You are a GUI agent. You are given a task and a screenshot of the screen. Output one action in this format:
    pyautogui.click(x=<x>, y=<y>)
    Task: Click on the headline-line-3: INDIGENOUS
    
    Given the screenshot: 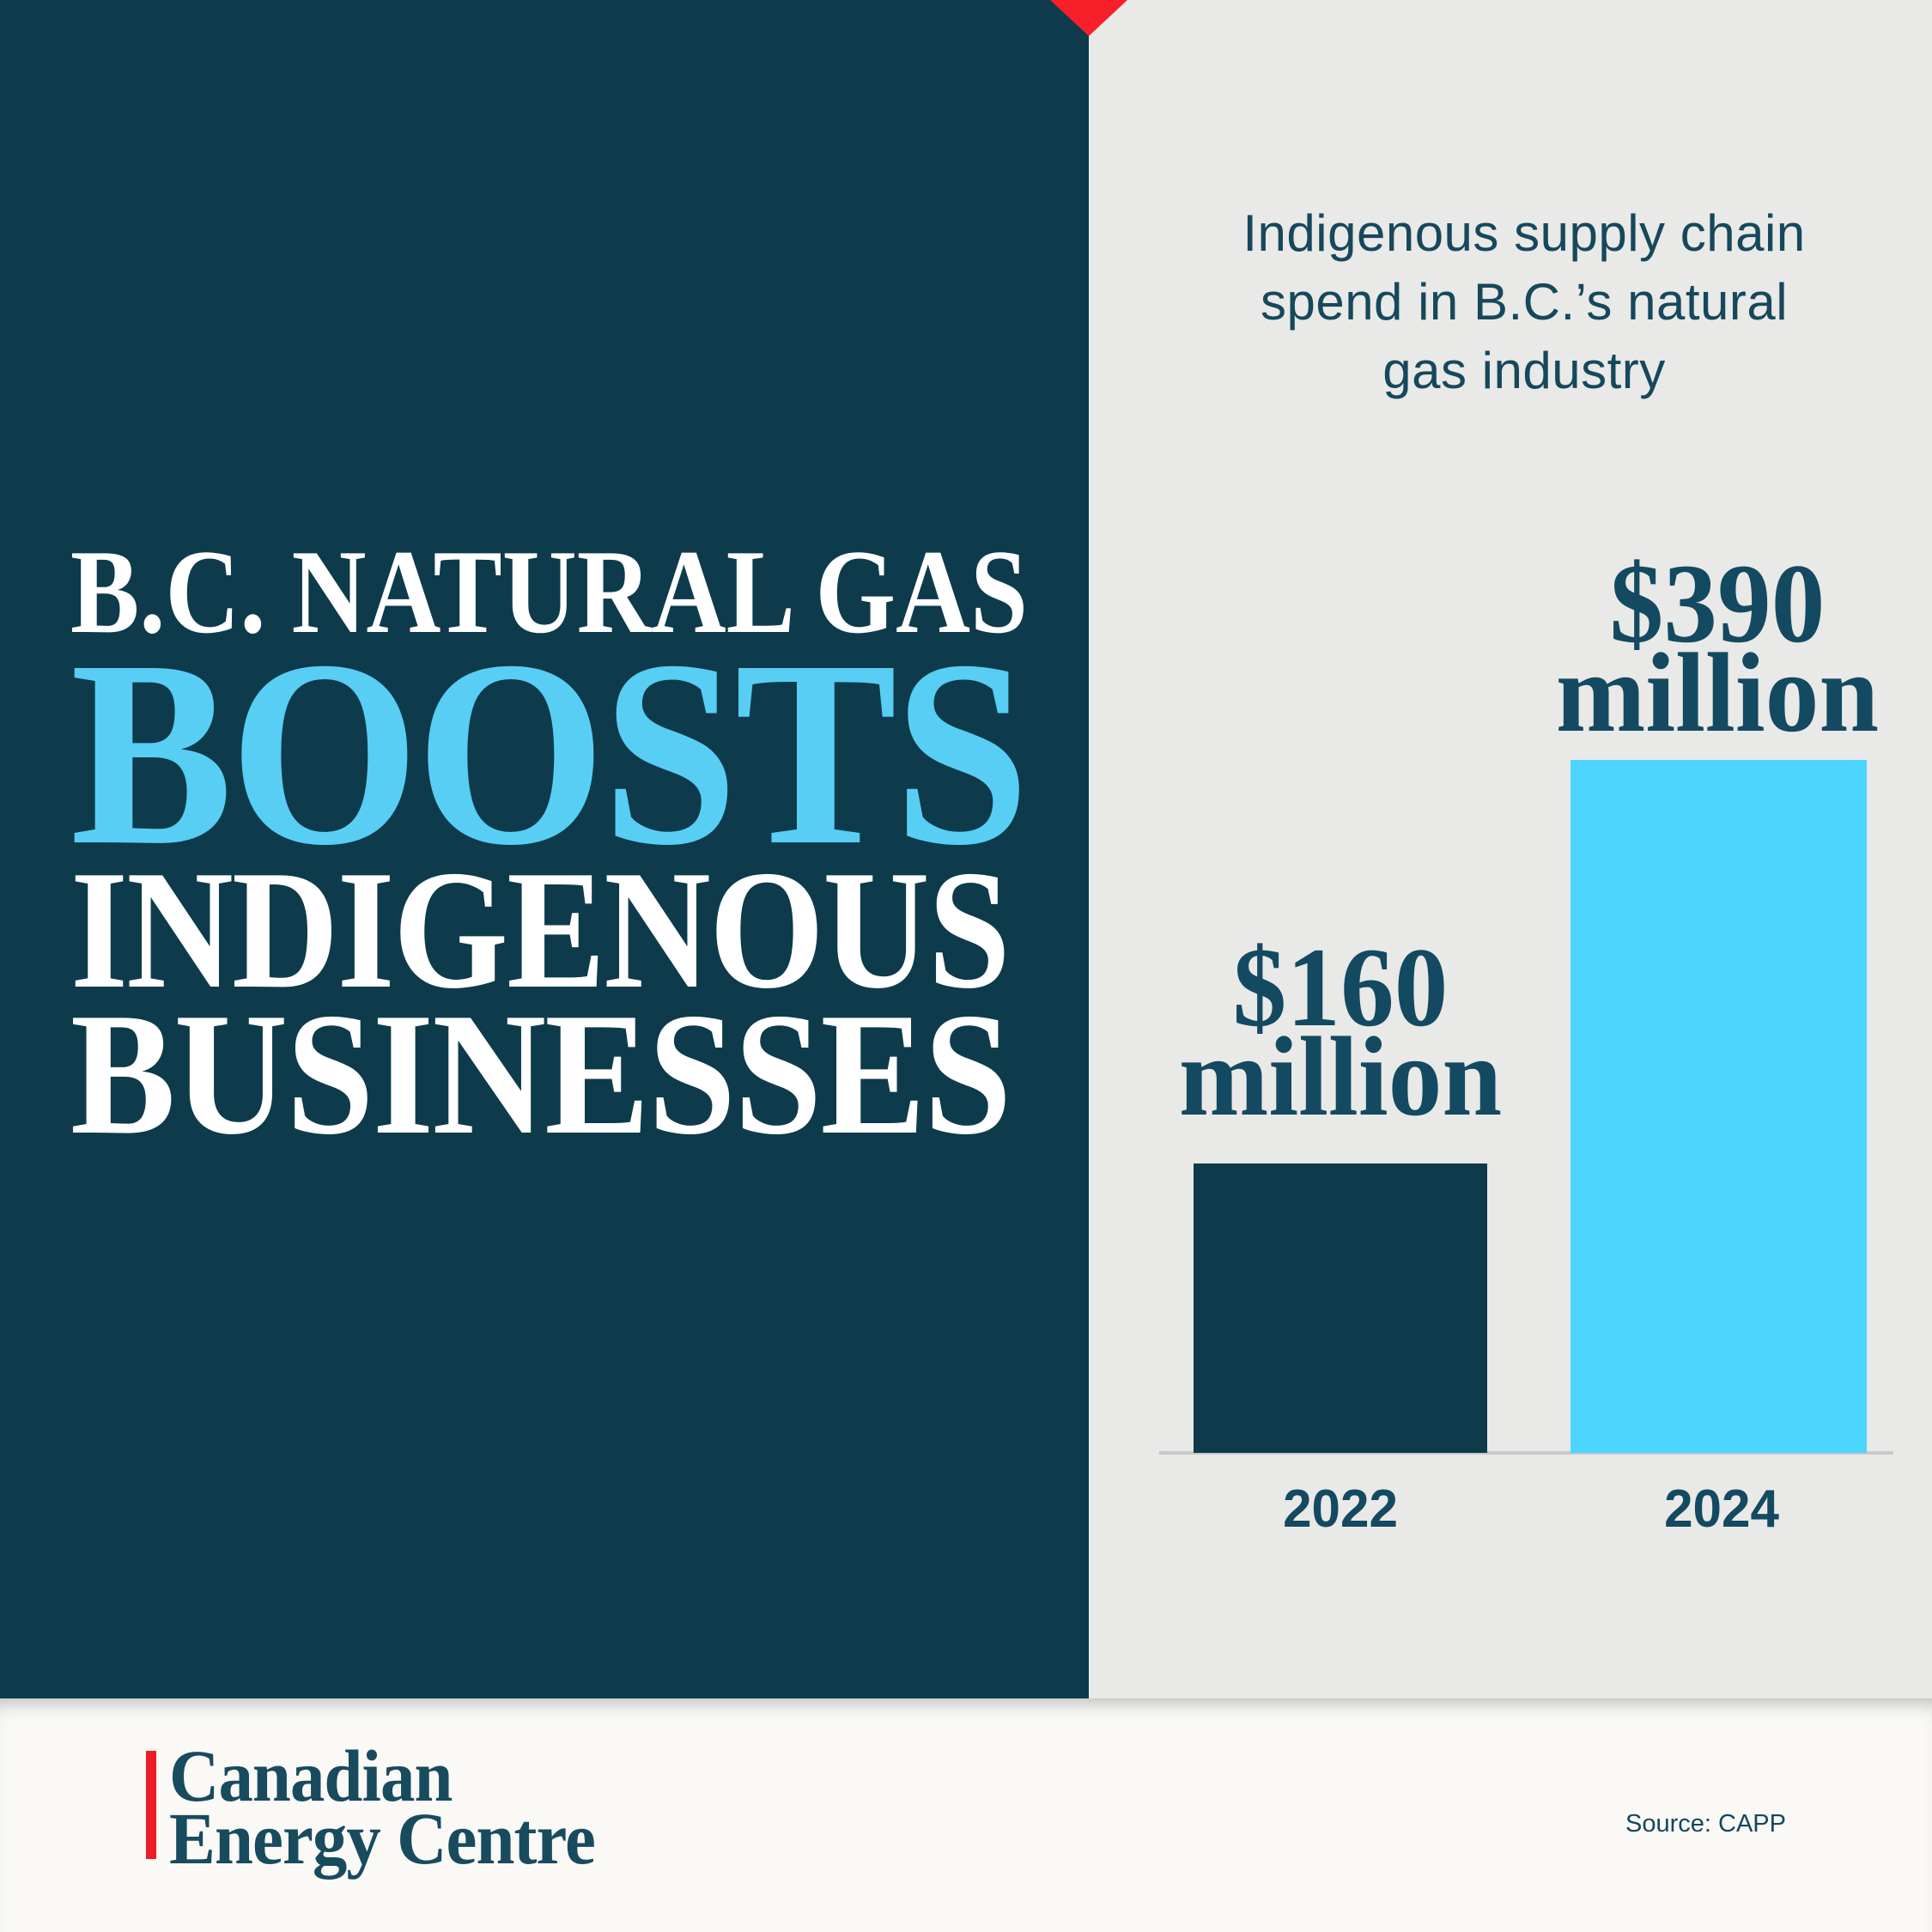 What is the action you would take?
    pyautogui.click(x=541, y=929)
    